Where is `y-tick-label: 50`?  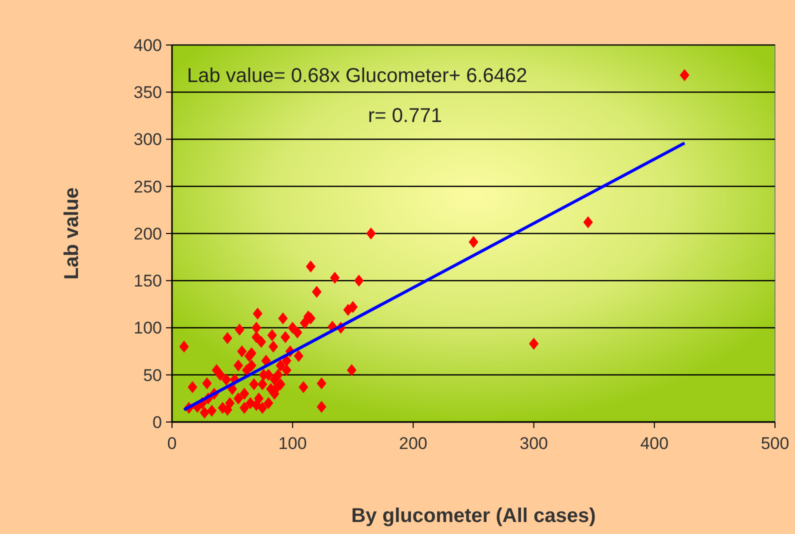
y-tick-label: 50 is located at coordinates (152, 375).